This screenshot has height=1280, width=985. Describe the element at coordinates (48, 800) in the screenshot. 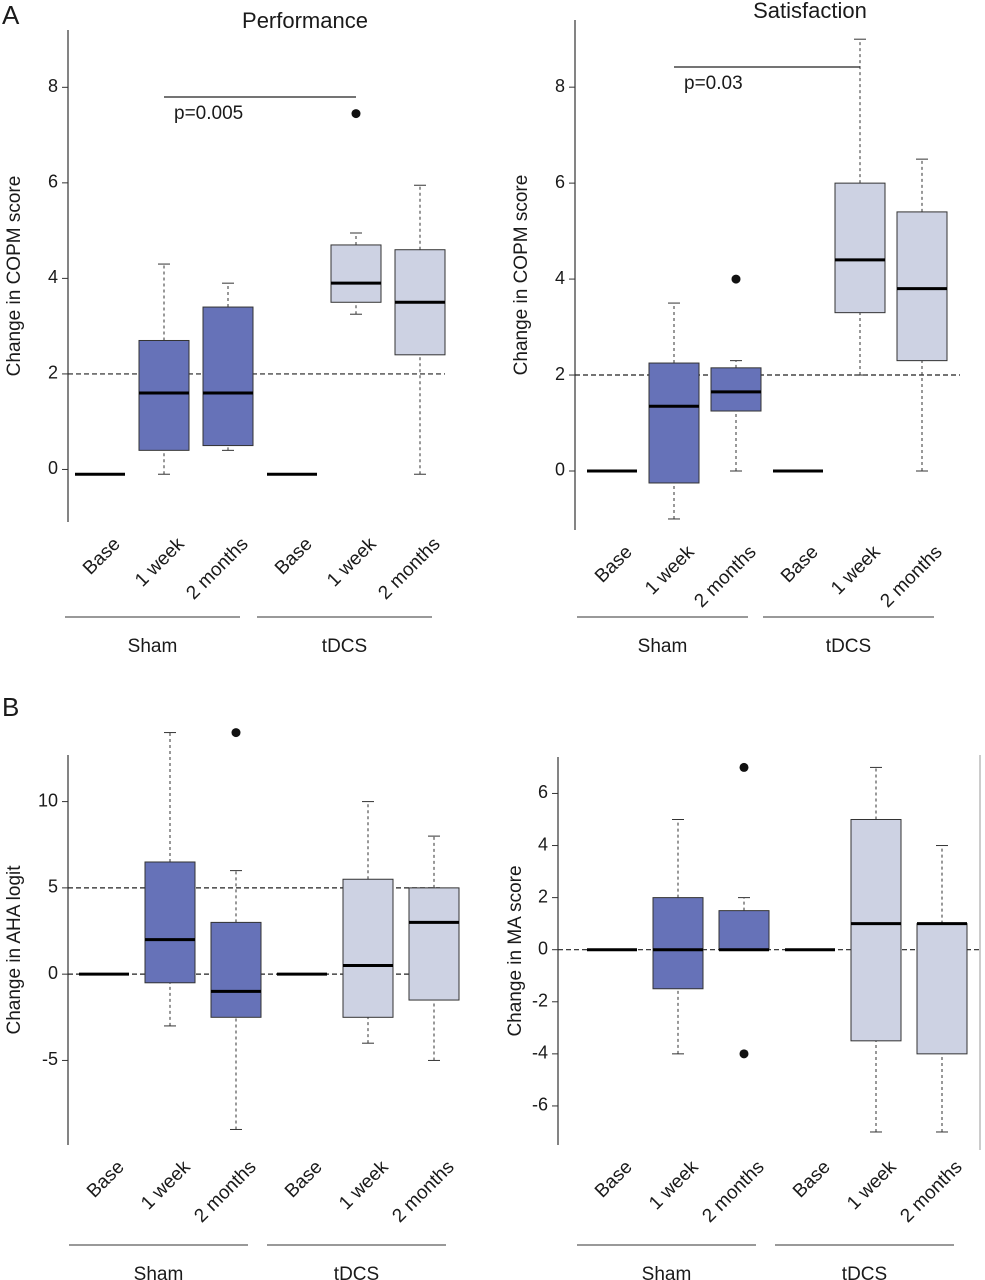

I see `y-tick-label: 10` at that location.